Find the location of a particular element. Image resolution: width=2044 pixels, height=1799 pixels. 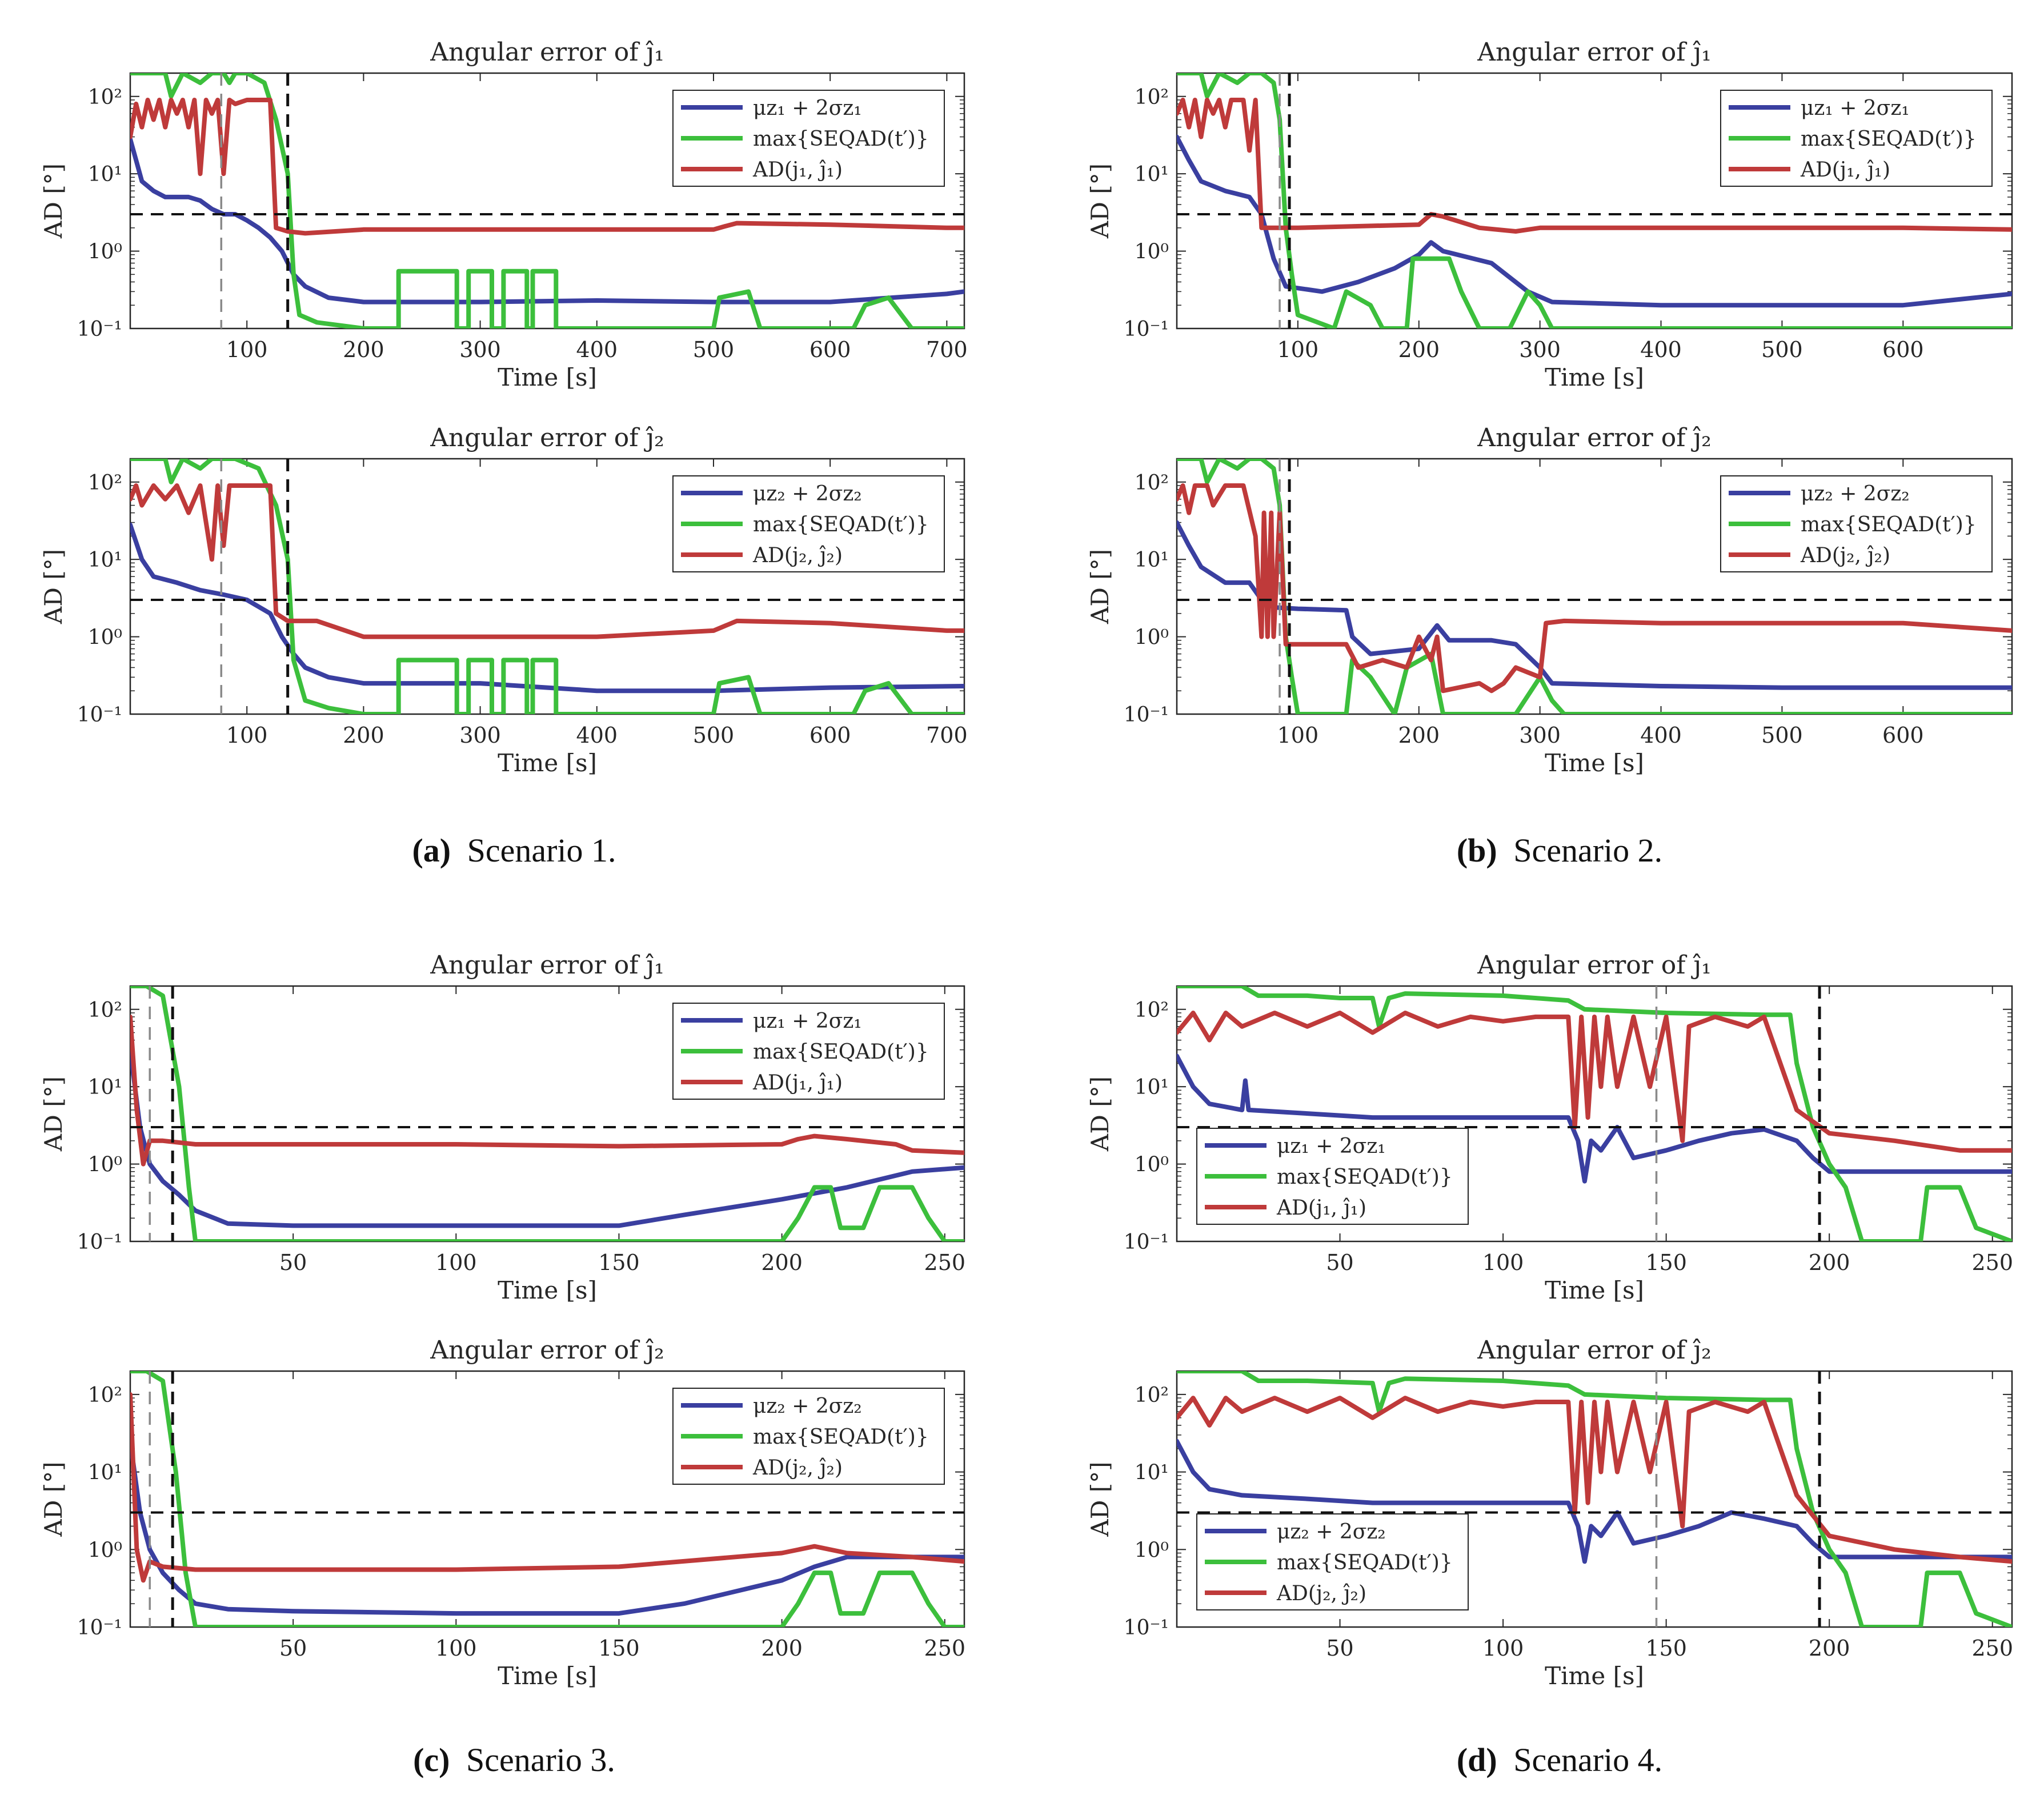

caption-d: (d) Scenario 4. is located at coordinates (1559, 1759).